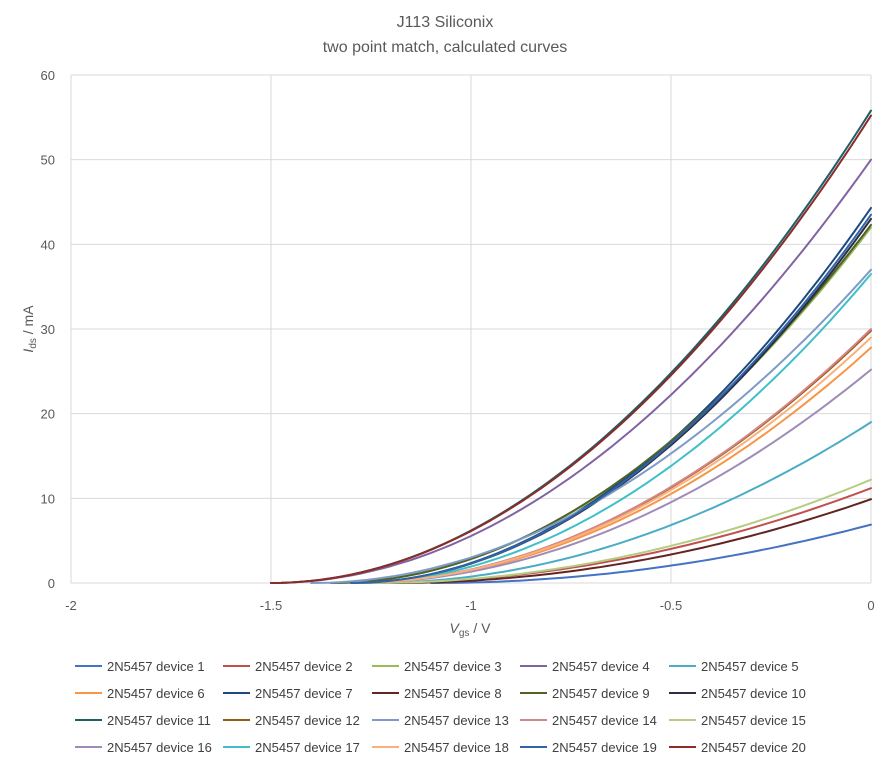 This screenshot has height=769, width=890. I want to click on legend-label: 2N5457 device 9, so click(601, 693).